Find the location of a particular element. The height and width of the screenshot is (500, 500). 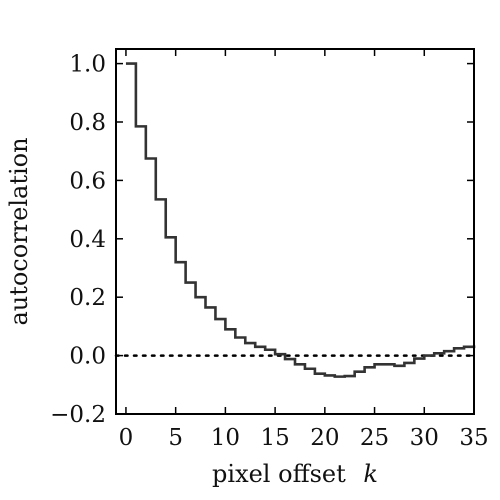

y-tick-label: 0.6 is located at coordinates (87, 181).